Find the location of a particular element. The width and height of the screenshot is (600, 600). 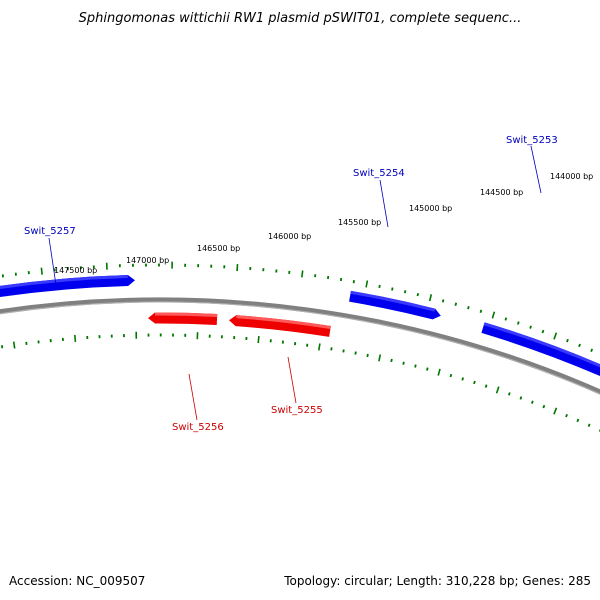

scale-label: 145000 bp is located at coordinates (430, 208).